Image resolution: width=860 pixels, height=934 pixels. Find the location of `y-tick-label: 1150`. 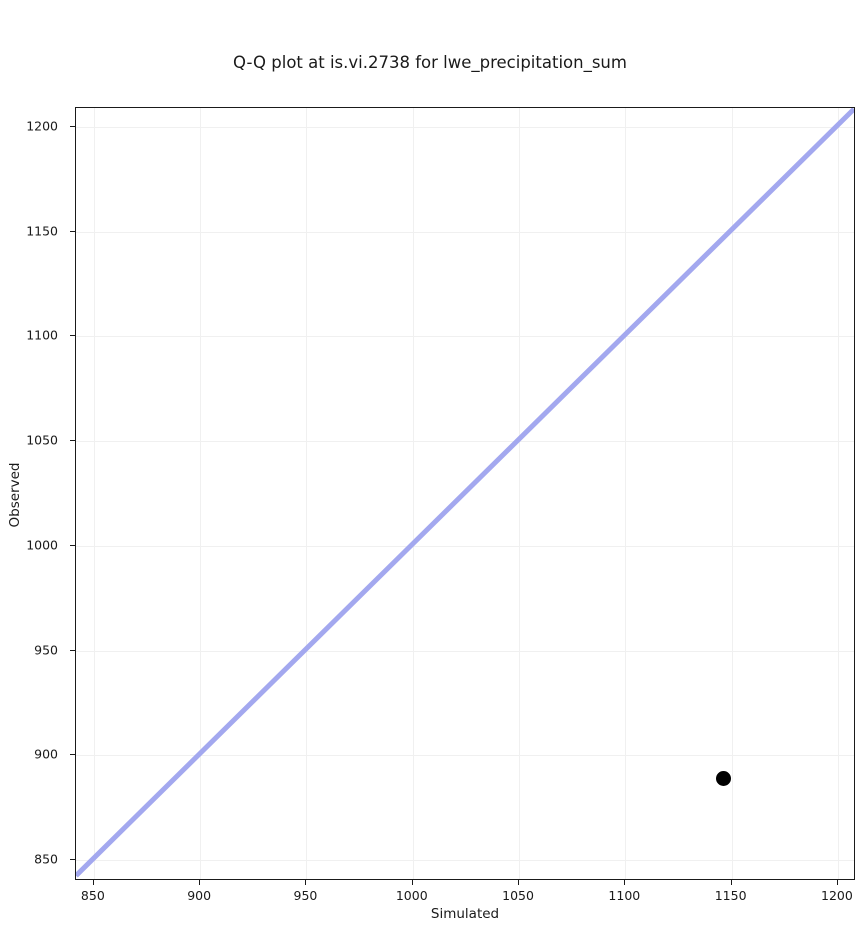

y-tick-label: 1150 is located at coordinates (42, 231).